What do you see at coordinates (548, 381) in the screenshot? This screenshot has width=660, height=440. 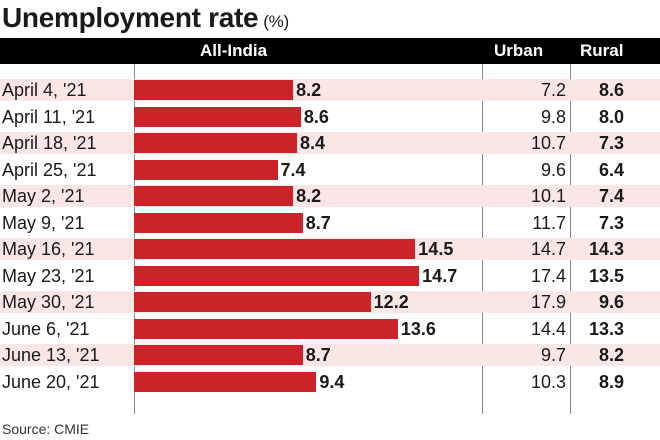 I see `value-urban: 10.3` at bounding box center [548, 381].